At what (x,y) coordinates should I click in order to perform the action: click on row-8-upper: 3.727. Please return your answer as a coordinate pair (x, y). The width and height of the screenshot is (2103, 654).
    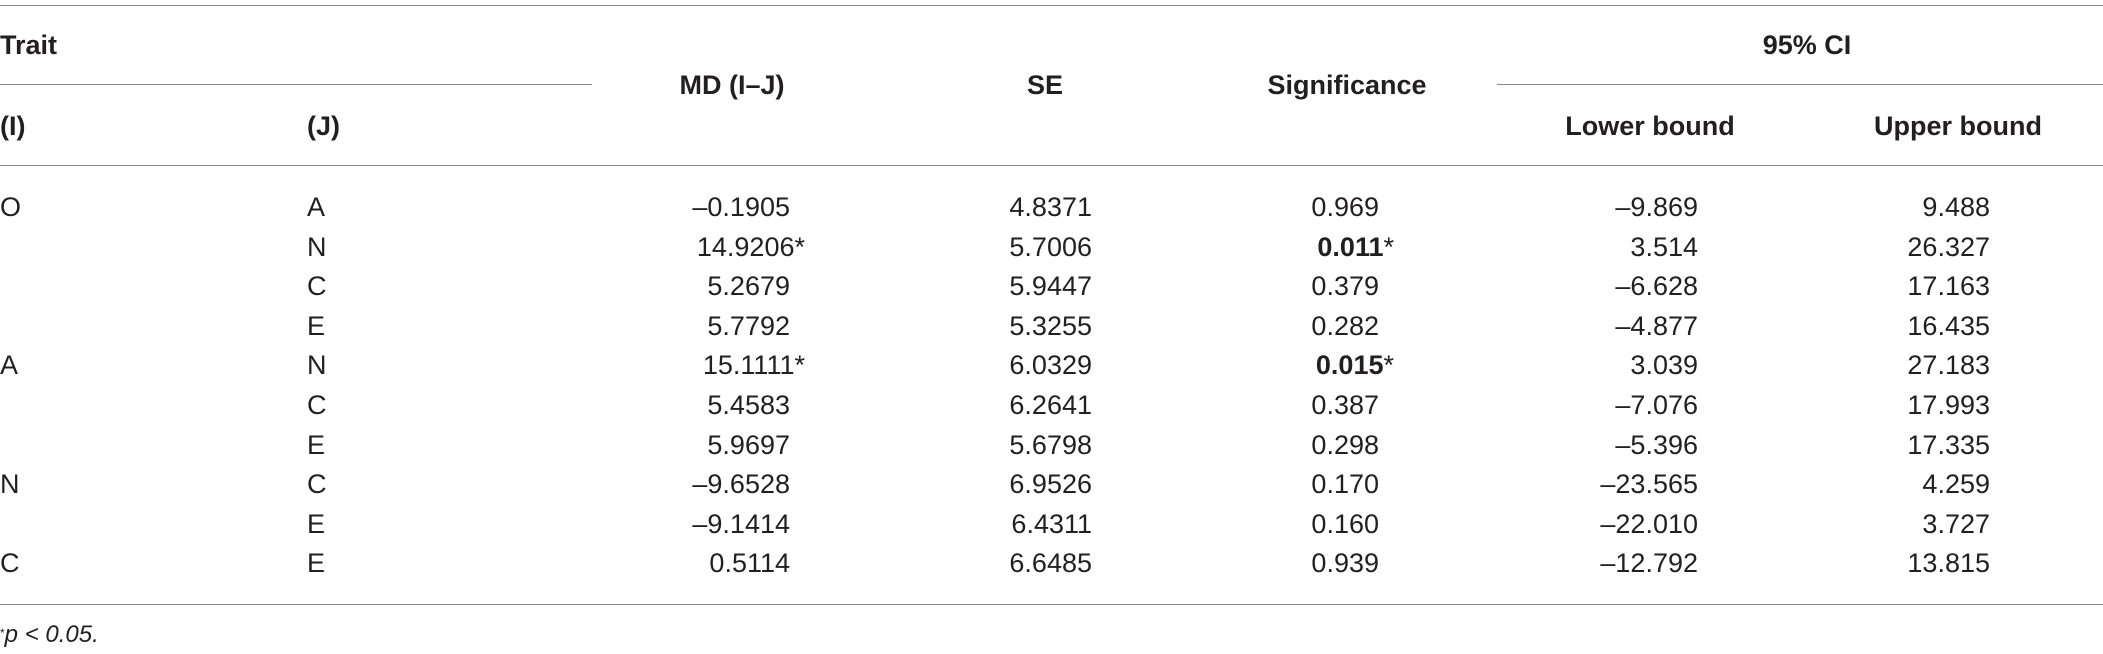
    Looking at the image, I should click on (1956, 523).